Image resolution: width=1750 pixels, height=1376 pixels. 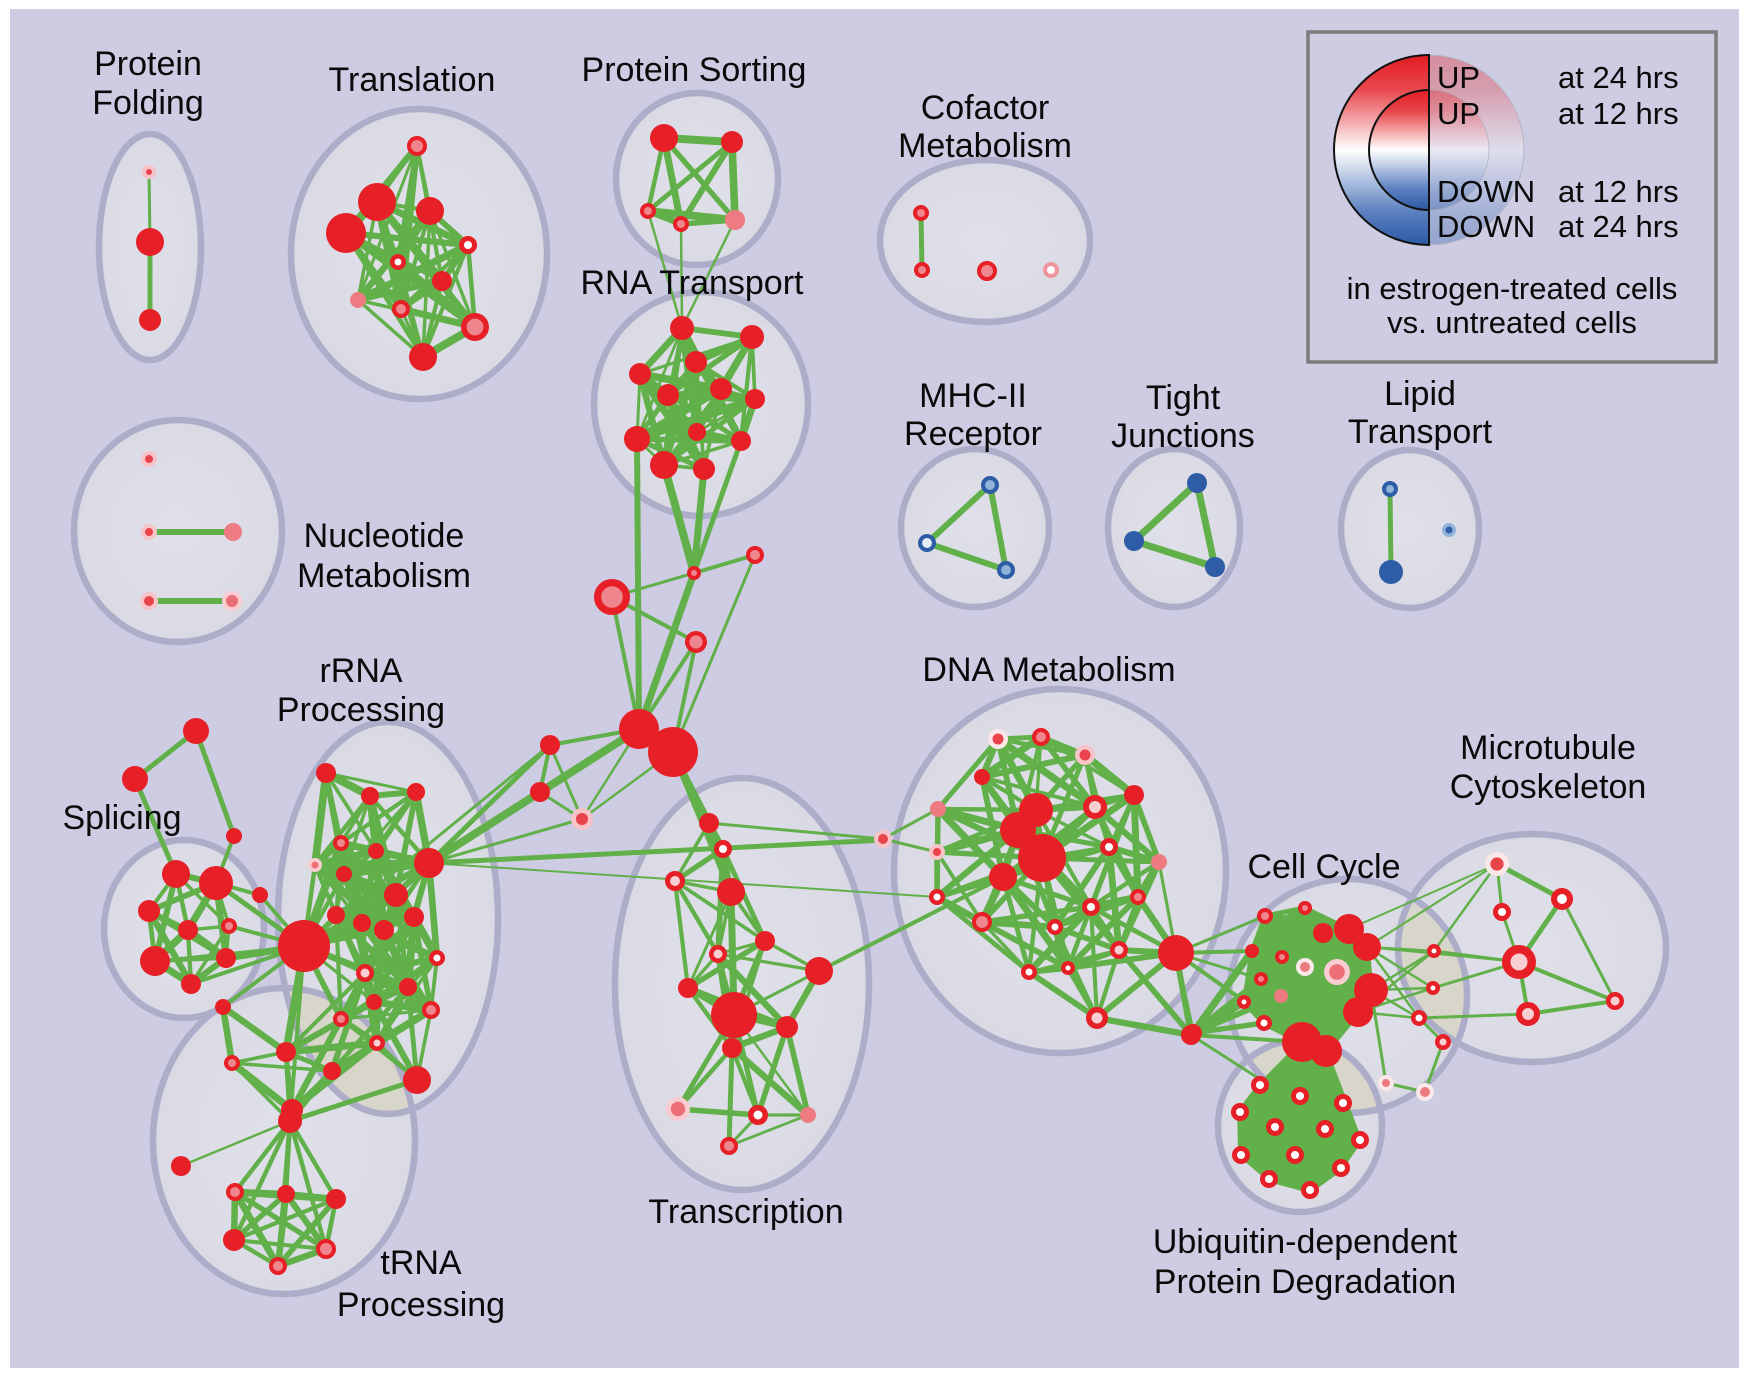 I want to click on svg-text: Cell Cycle, so click(x=1323, y=867).